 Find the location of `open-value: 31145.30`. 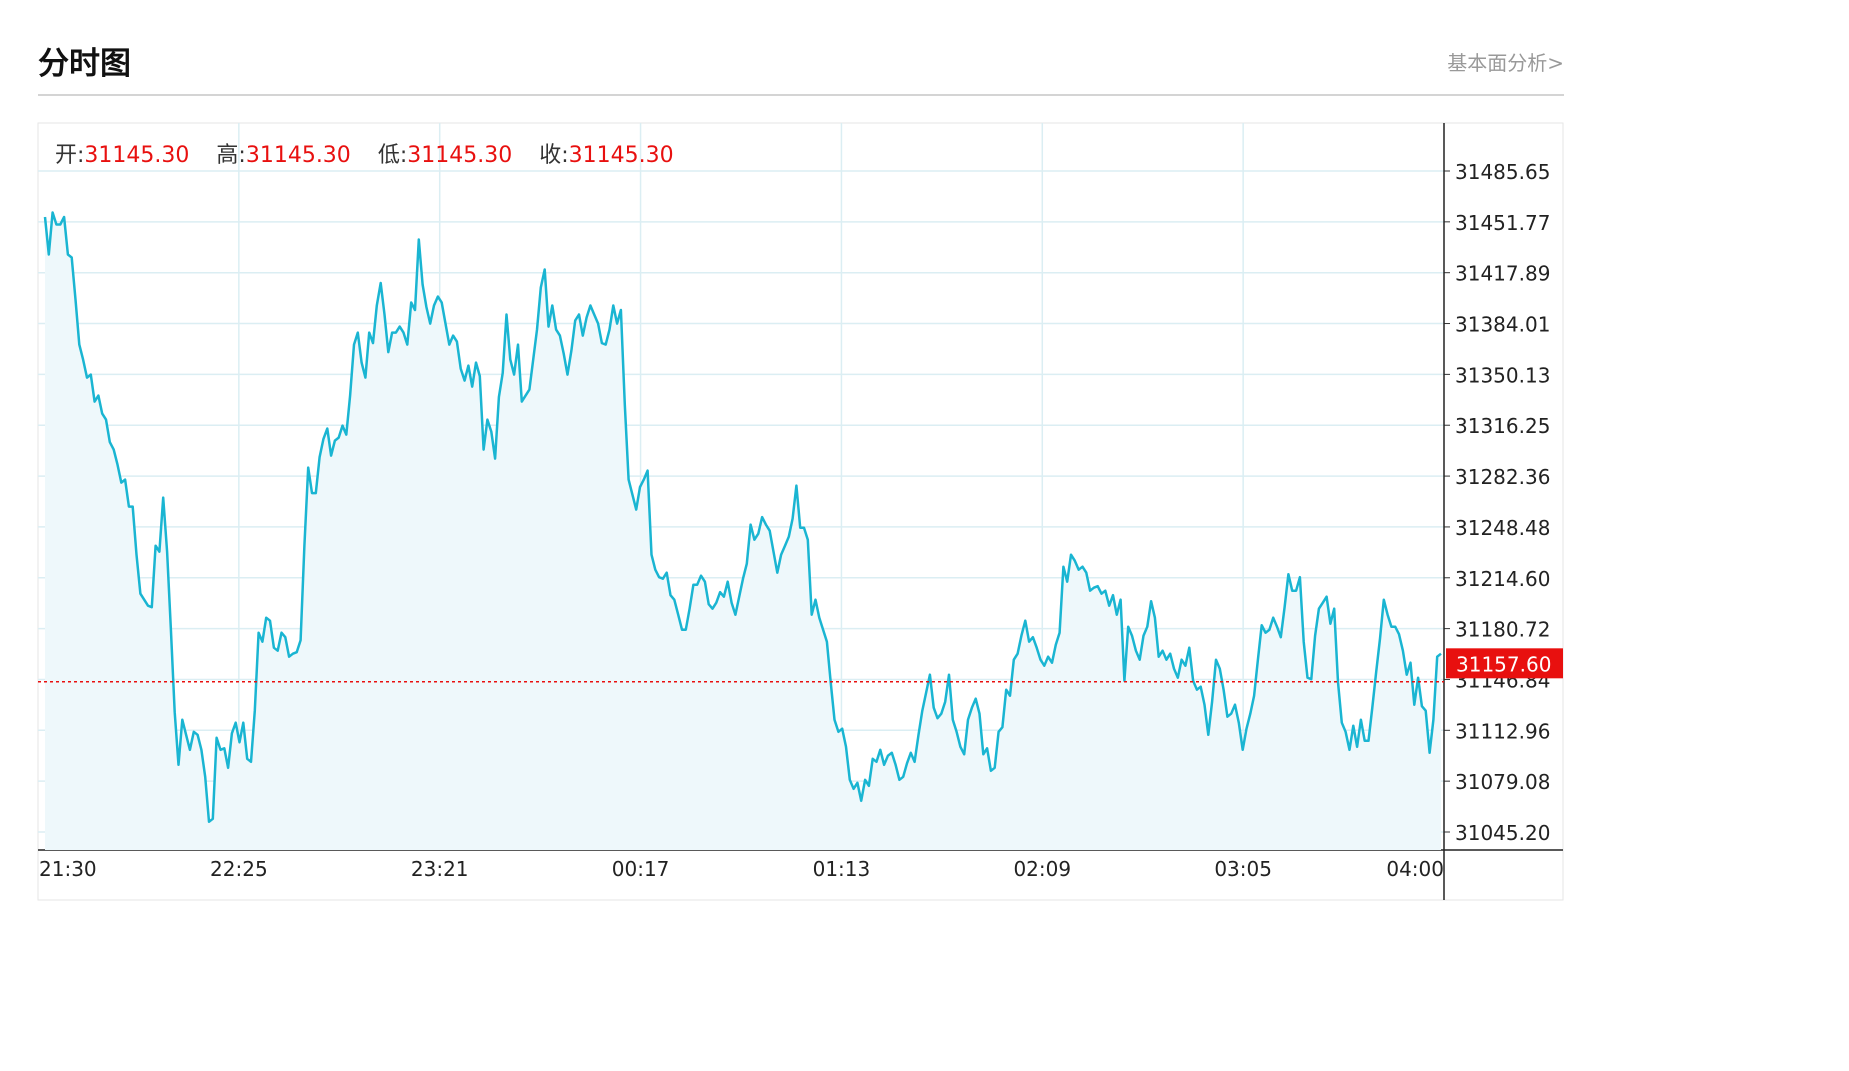

open-value: 31145.30 is located at coordinates (137, 155).